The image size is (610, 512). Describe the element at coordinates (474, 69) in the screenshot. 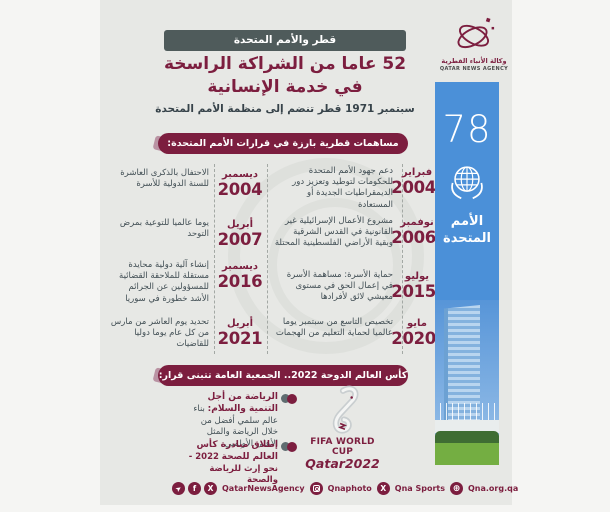

I see `qna-name-english: QATAR NEWS AGENCY` at that location.